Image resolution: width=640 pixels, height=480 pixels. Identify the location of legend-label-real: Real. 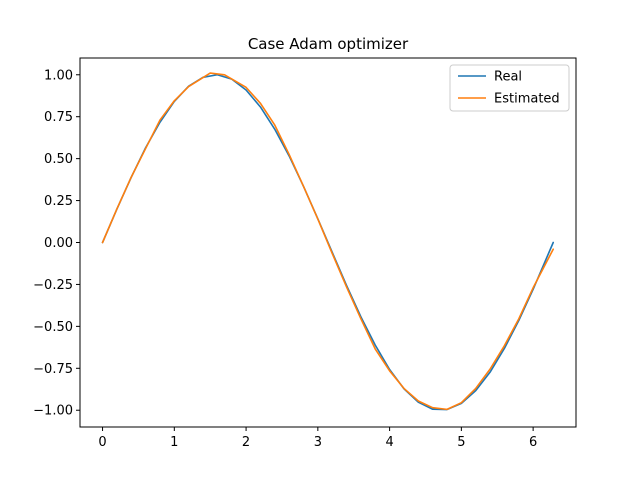
(508, 77).